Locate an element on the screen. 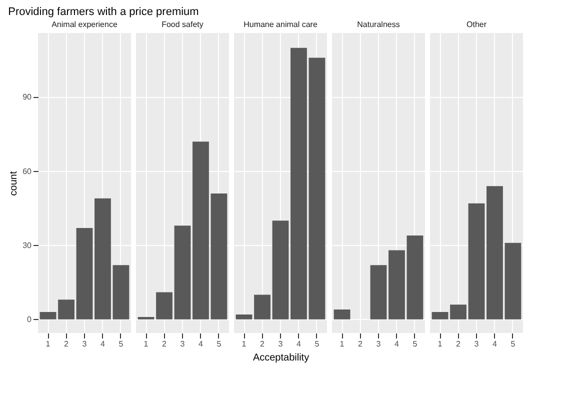 The image size is (576, 401). y-tick-label: 0 is located at coordinates (29, 319).